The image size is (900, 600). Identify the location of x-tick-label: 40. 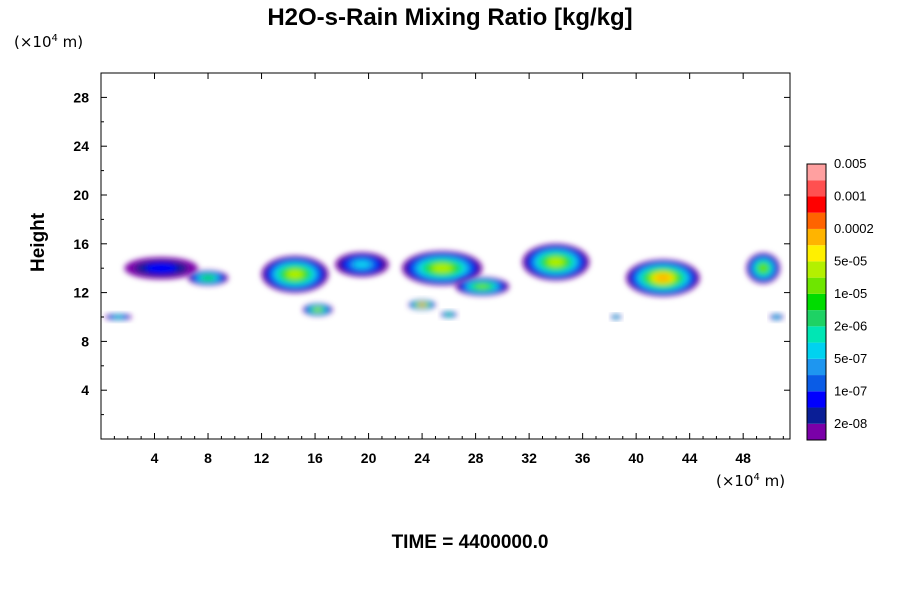
(636, 458).